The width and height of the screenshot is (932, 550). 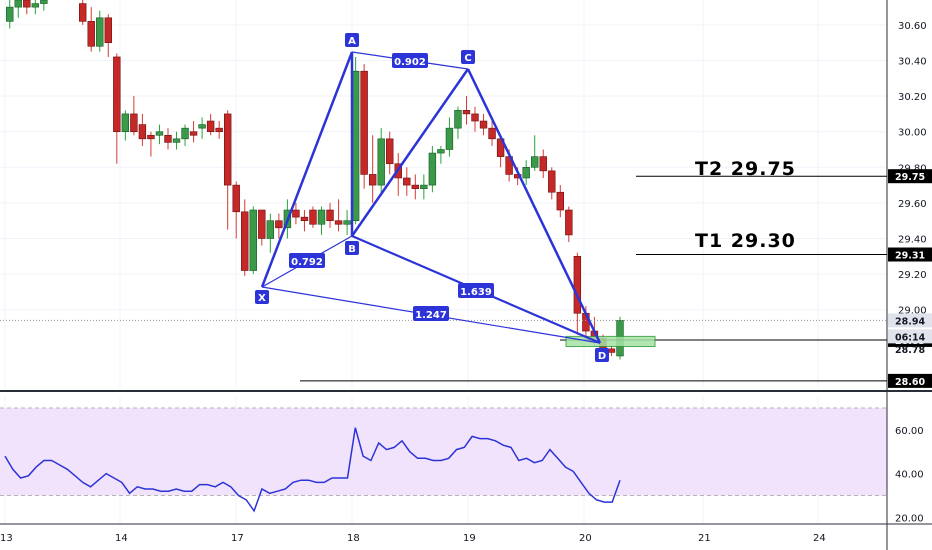 I want to click on time-tick-label: 19, so click(x=469, y=538).